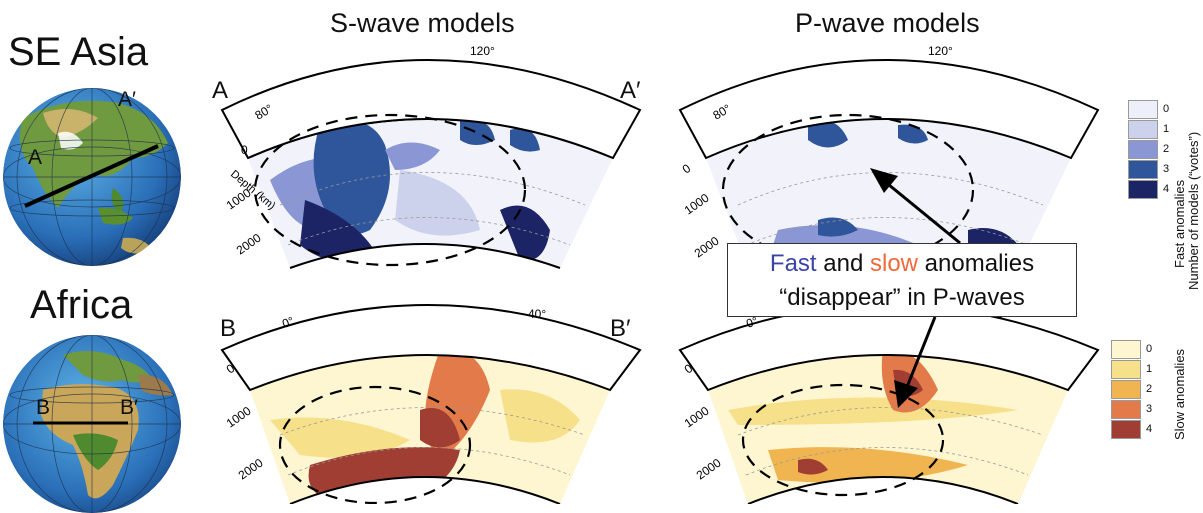  What do you see at coordinates (288, 322) in the screenshot?
I see `africa-s-lon-0: 0°` at bounding box center [288, 322].